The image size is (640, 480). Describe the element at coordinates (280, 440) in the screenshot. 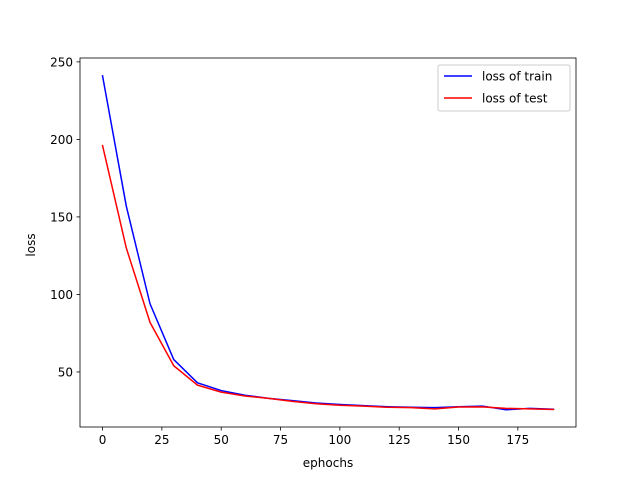

I see `x-tick-label: 75` at that location.